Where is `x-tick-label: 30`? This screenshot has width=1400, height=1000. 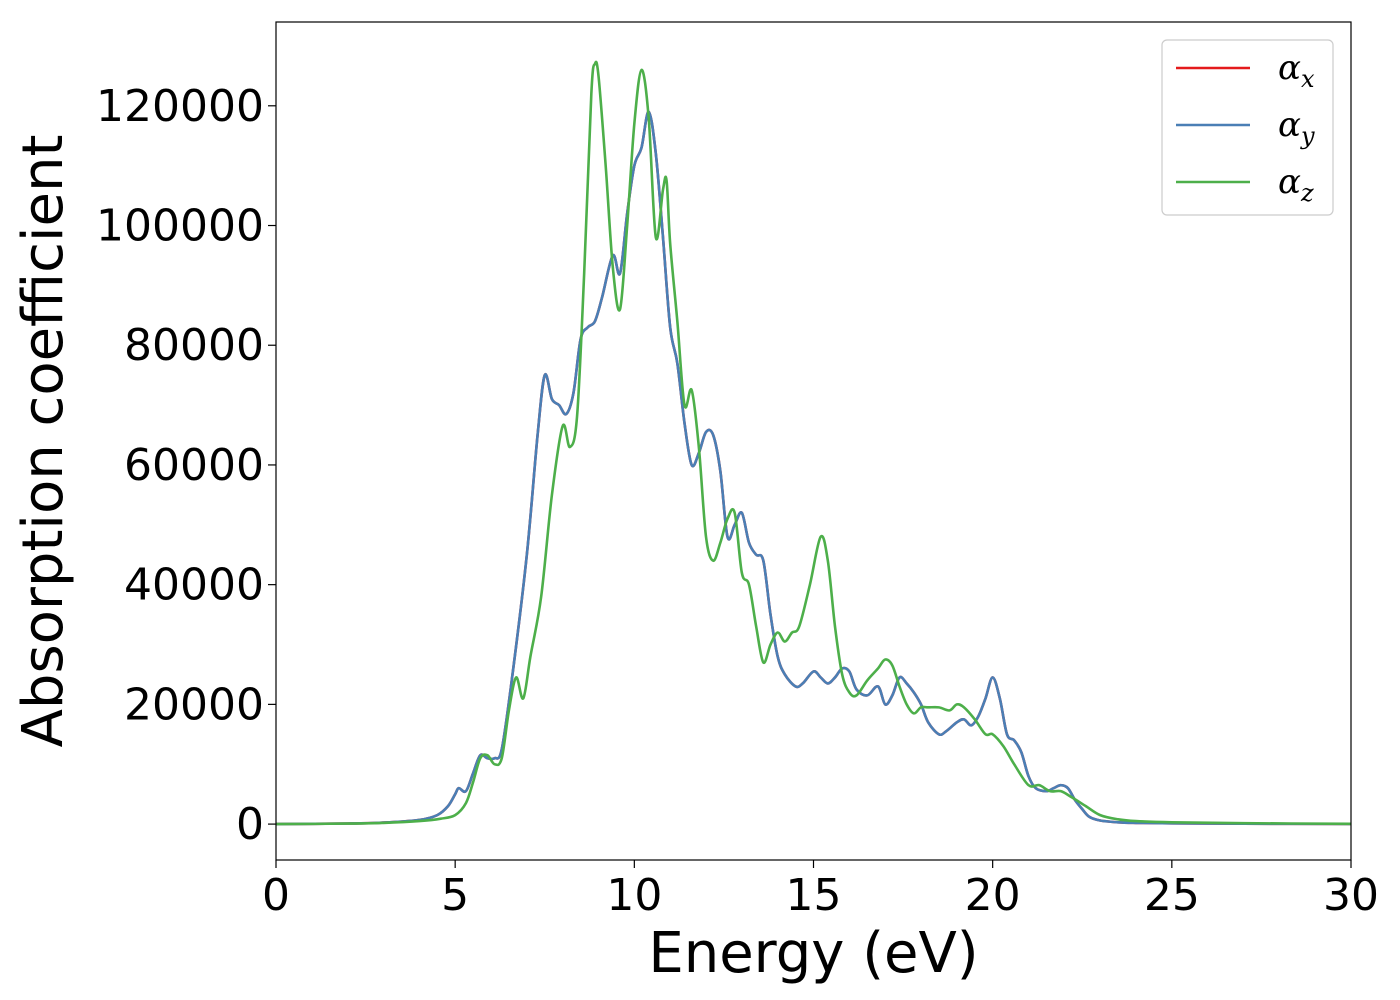
x-tick-label: 30 is located at coordinates (1351, 895).